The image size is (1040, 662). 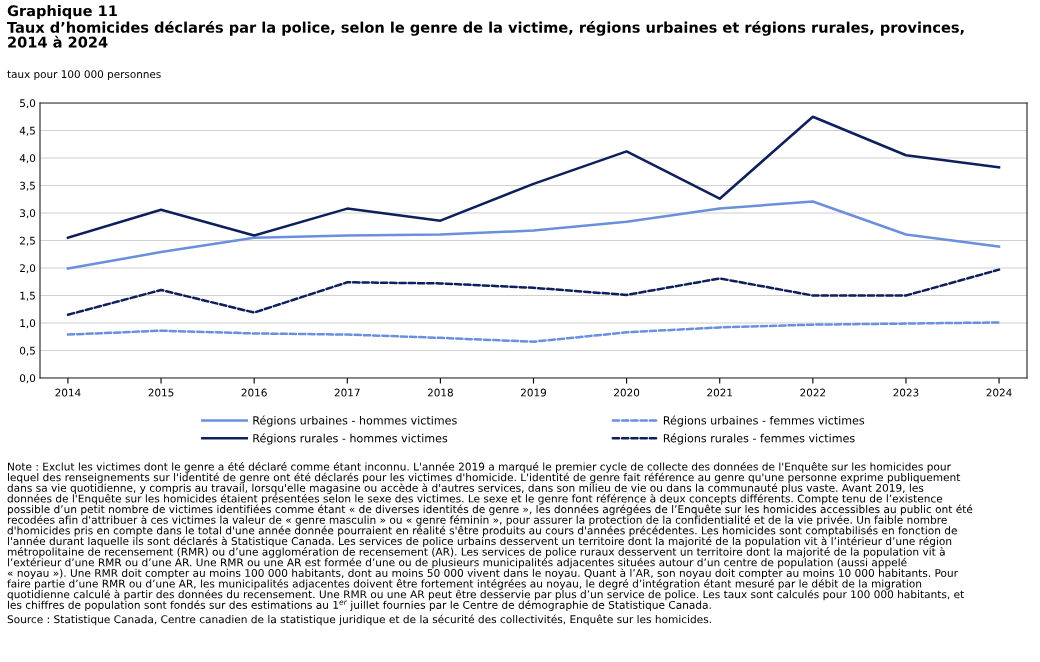 What do you see at coordinates (68, 392) in the screenshot?
I see `x-tick-label: 2014` at bounding box center [68, 392].